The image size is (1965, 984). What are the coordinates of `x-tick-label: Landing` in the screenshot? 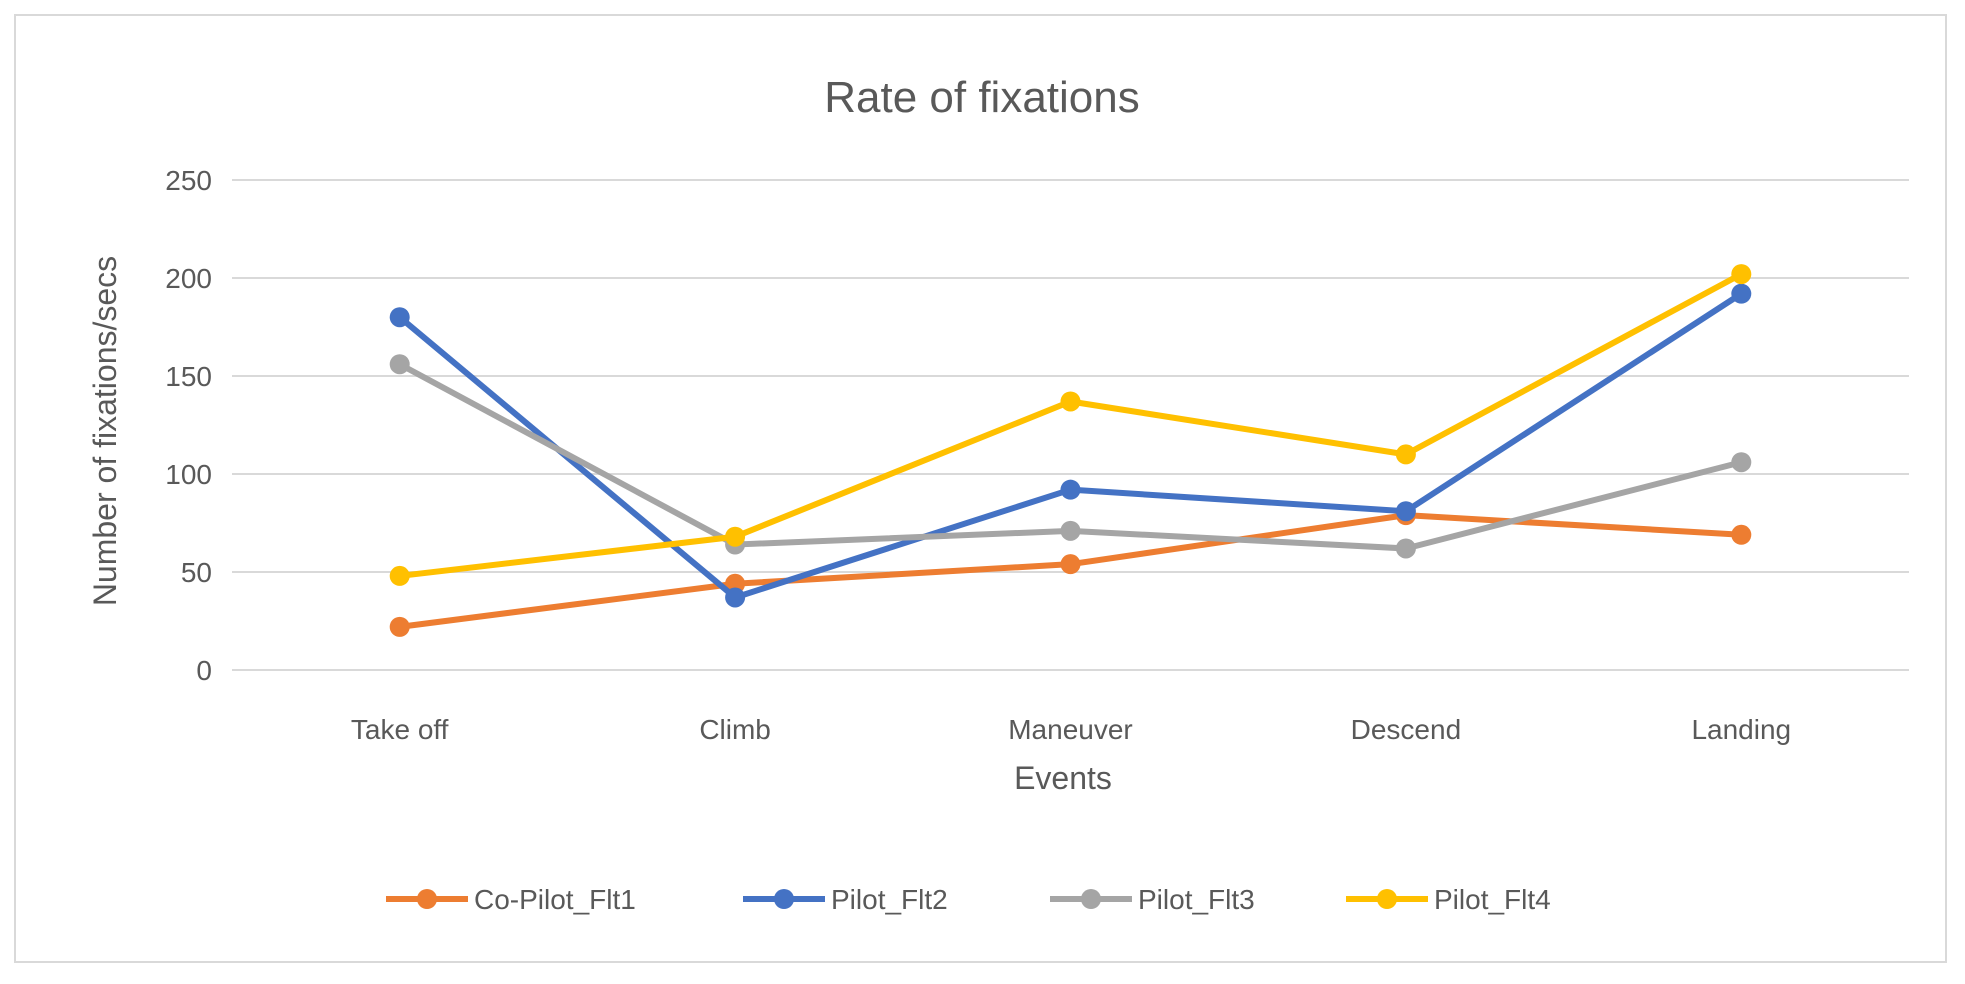 It's located at (1741, 729).